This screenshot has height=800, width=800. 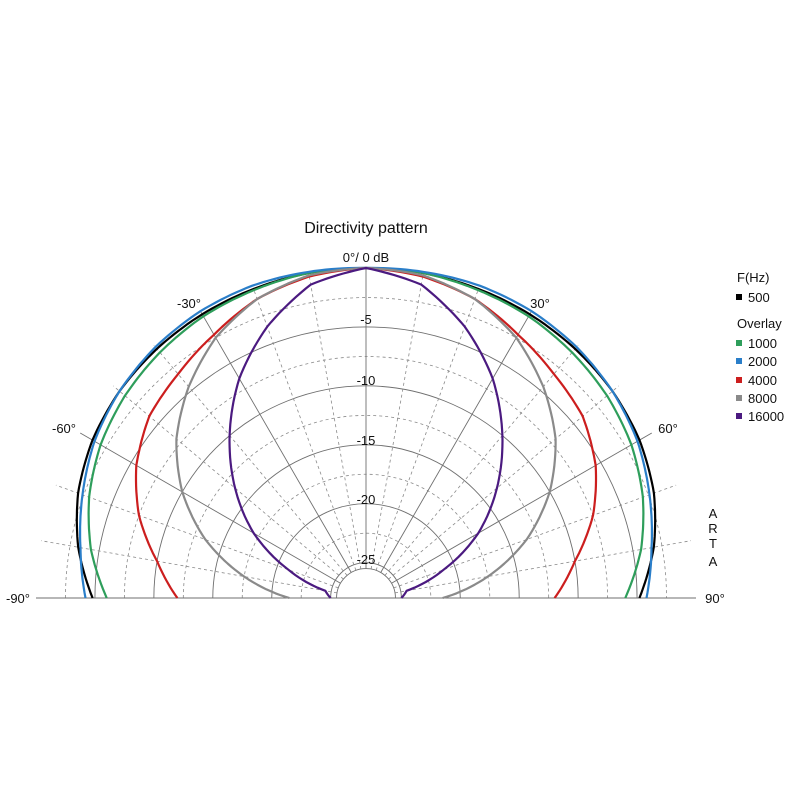 I want to click on legend-header: F(Hz), so click(x=753, y=277).